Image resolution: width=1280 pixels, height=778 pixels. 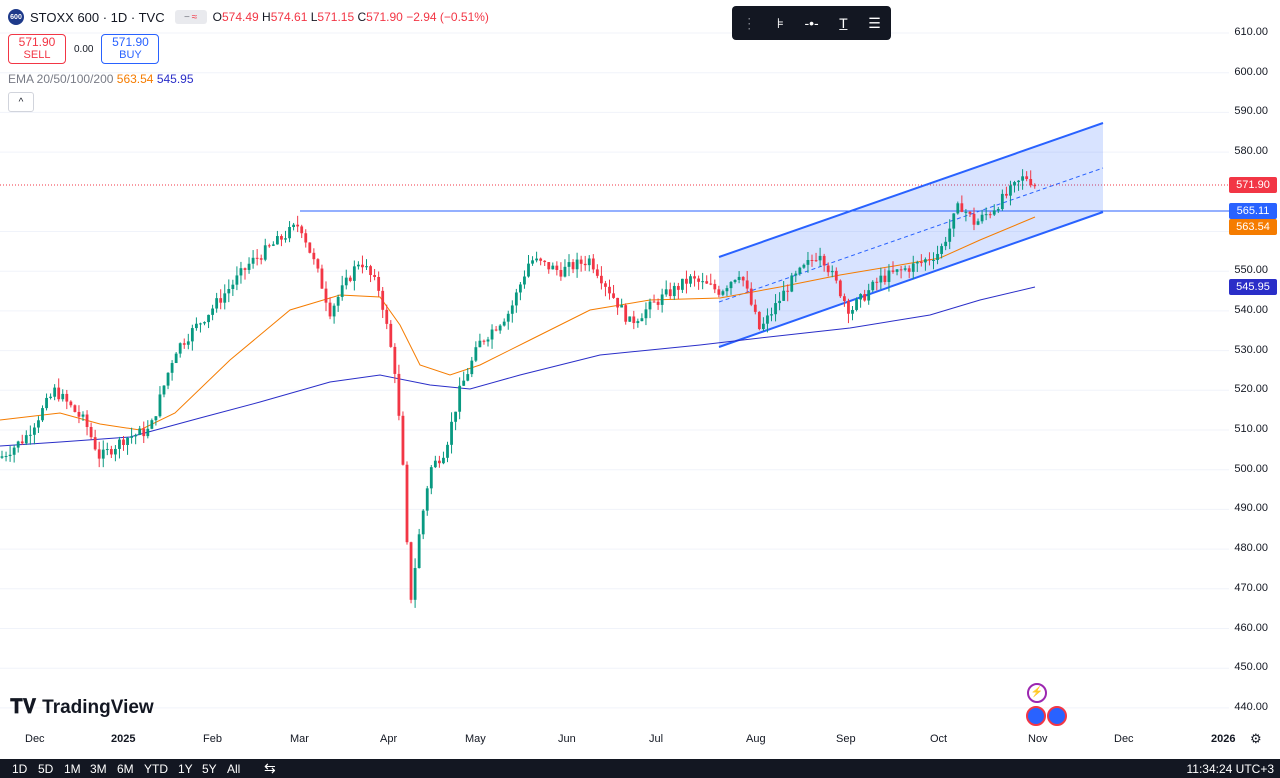 What do you see at coordinates (1256, 738) in the screenshot?
I see `settings-gear-icon: ⚙` at bounding box center [1256, 738].